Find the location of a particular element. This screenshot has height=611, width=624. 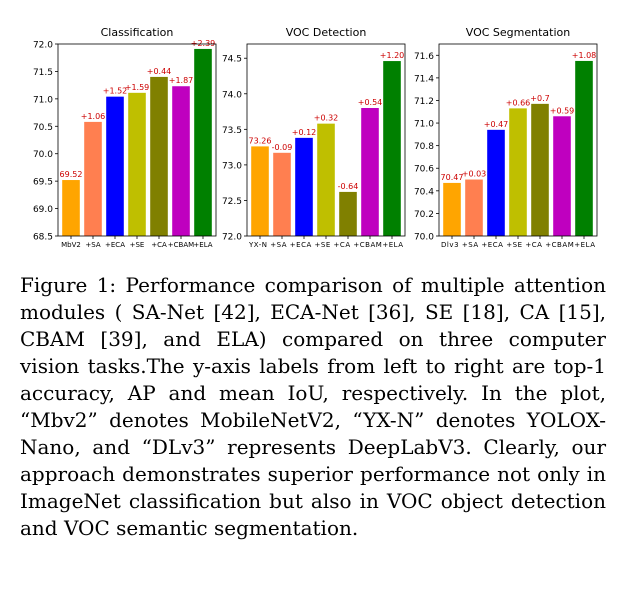

bar-value-label: +0.66 is located at coordinates (518, 102).